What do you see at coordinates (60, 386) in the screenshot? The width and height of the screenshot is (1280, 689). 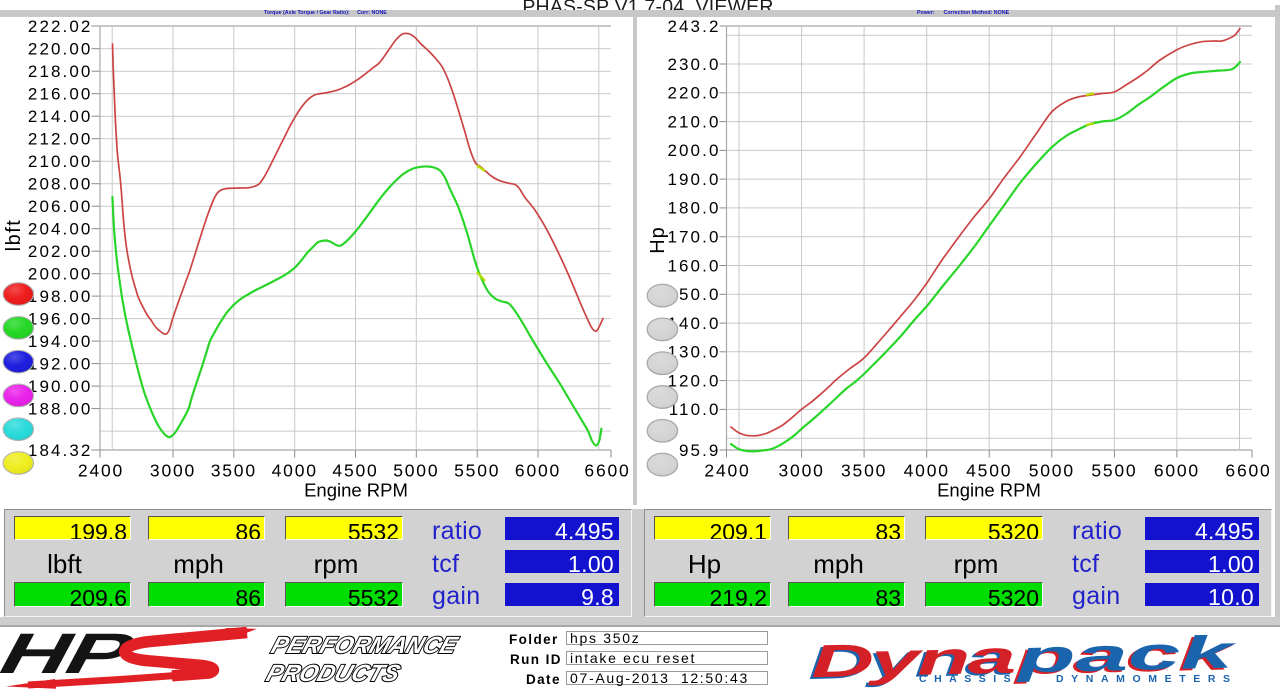 I see `svg-text: 190.00` at bounding box center [60, 386].